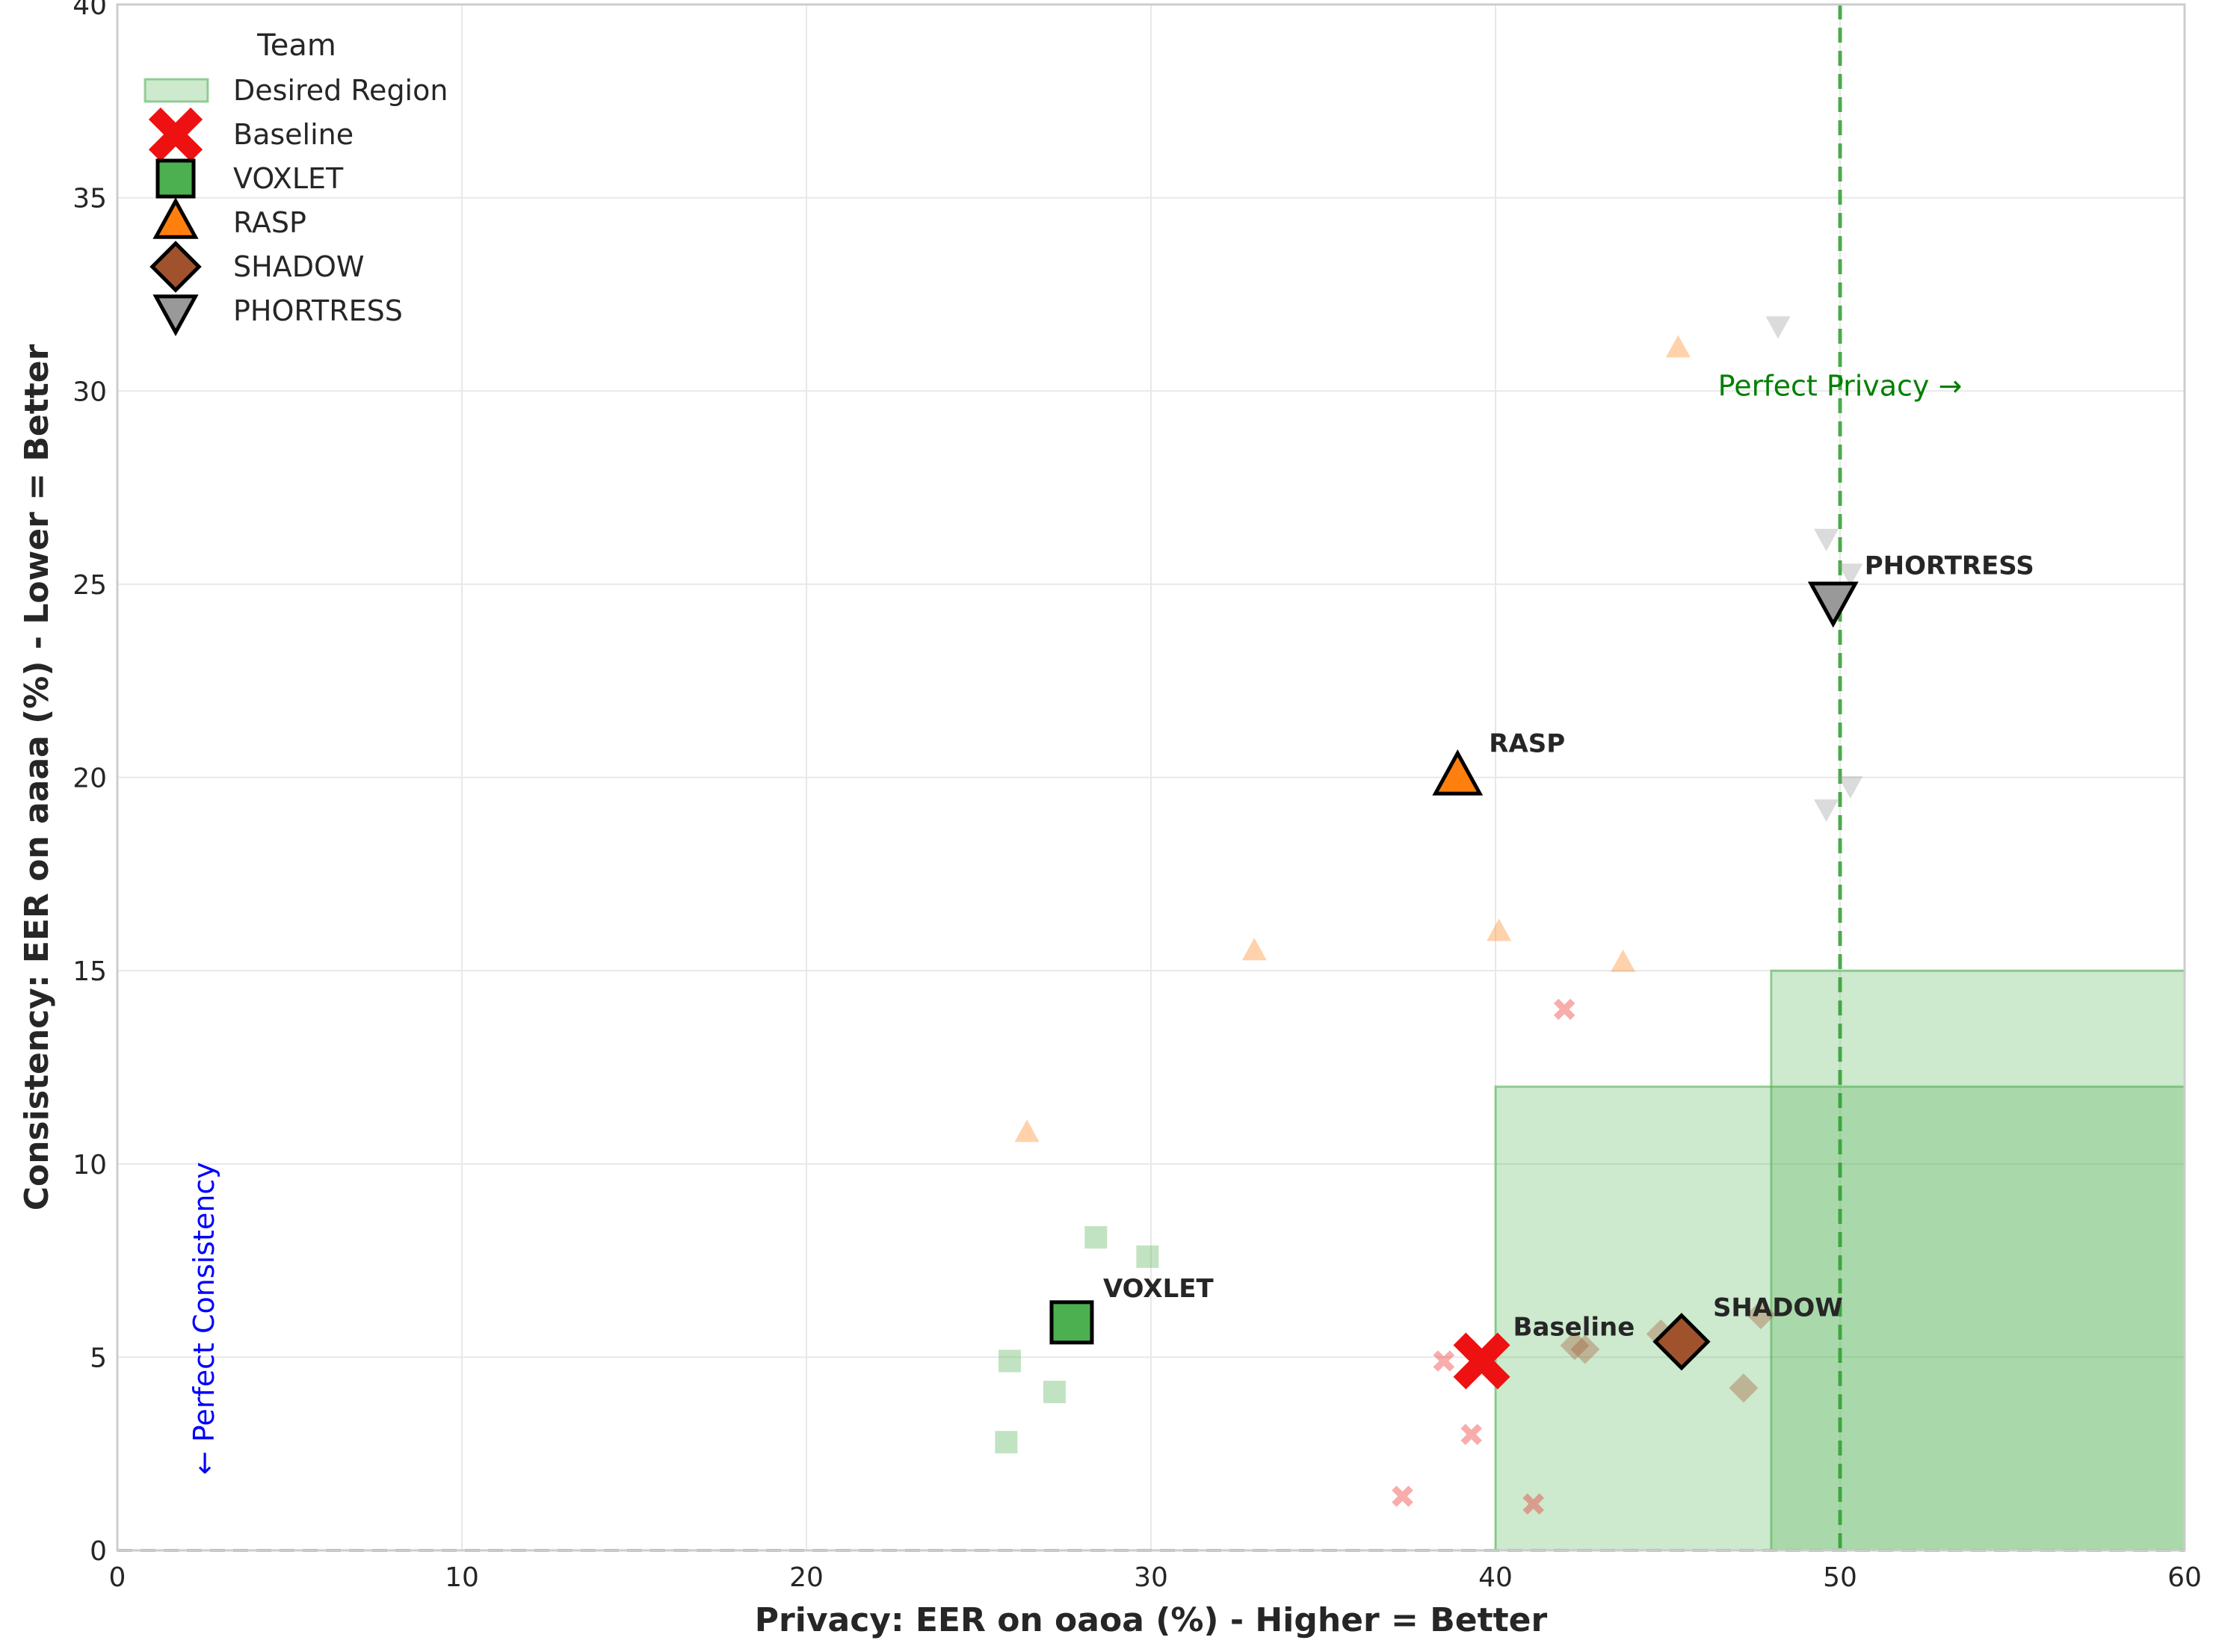  I want to click on legend-entry-label: VOXLET, so click(288, 178).